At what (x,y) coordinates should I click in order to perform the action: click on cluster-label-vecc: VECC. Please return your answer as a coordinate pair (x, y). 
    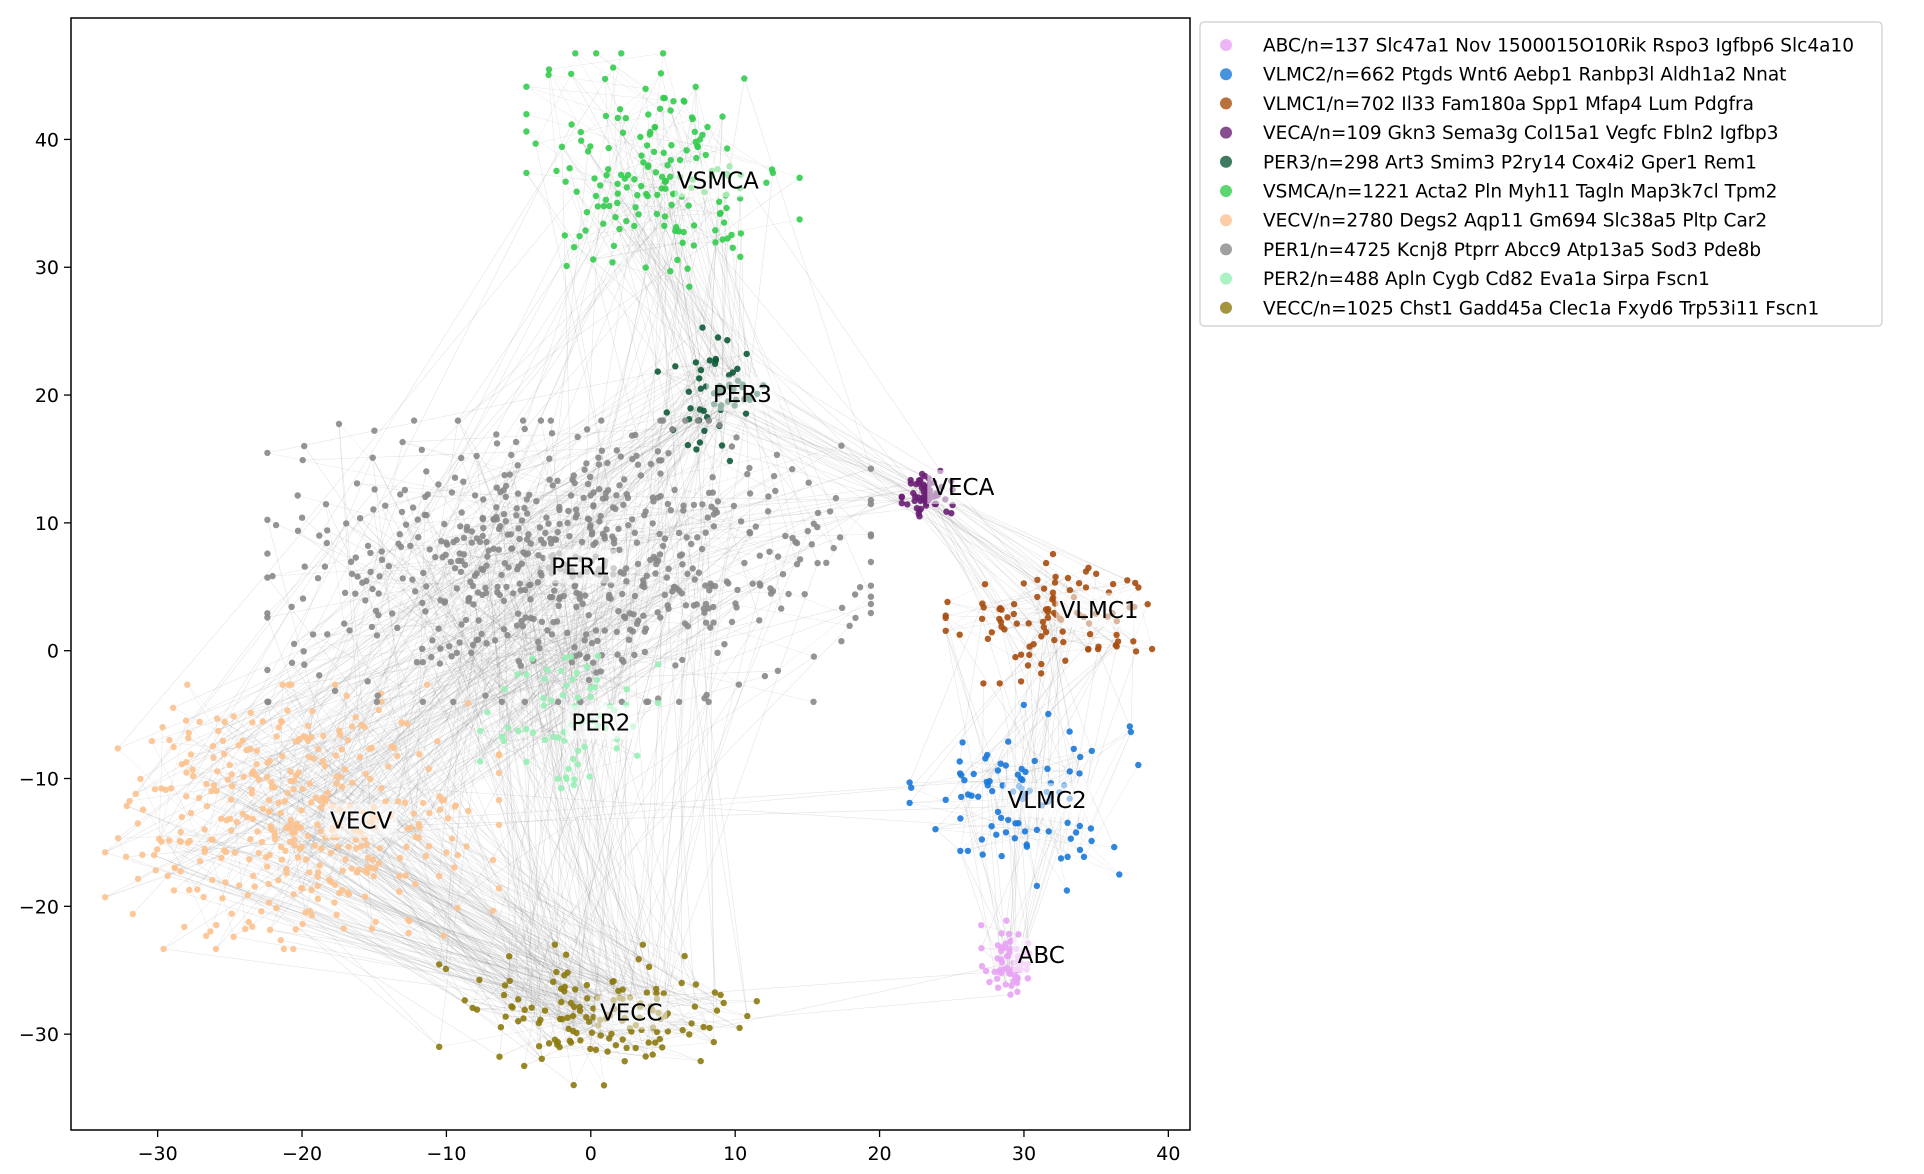
    Looking at the image, I should click on (631, 1012).